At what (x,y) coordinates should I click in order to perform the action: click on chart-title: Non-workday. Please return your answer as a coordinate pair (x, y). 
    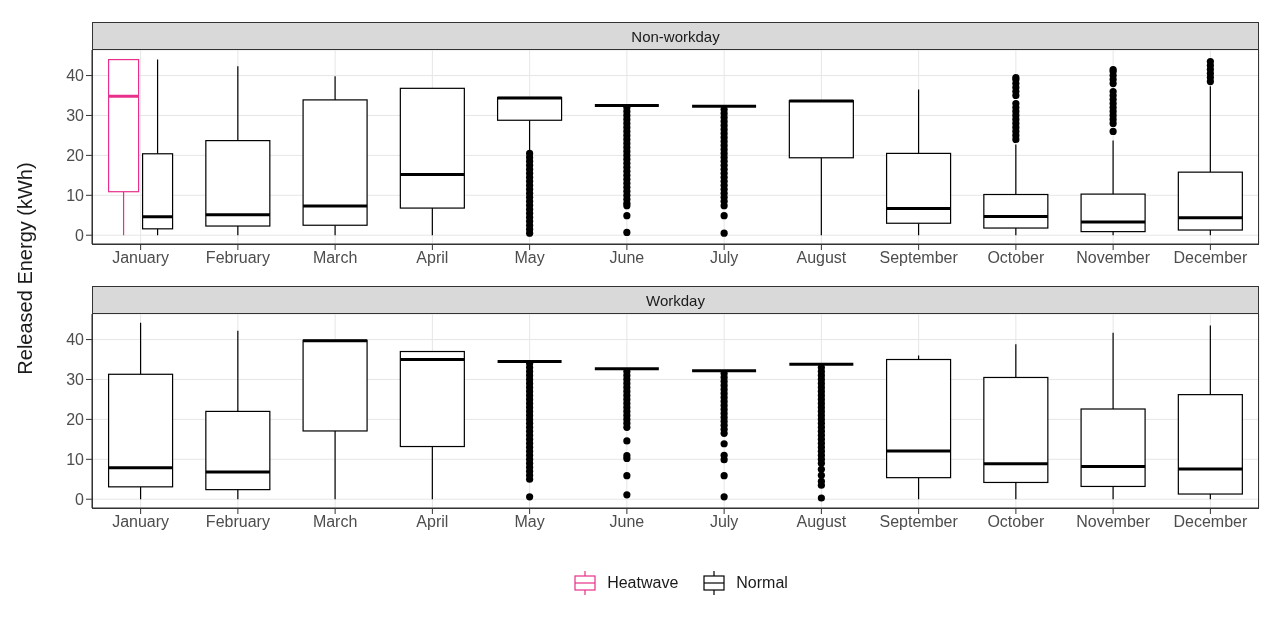
    Looking at the image, I should click on (675, 36).